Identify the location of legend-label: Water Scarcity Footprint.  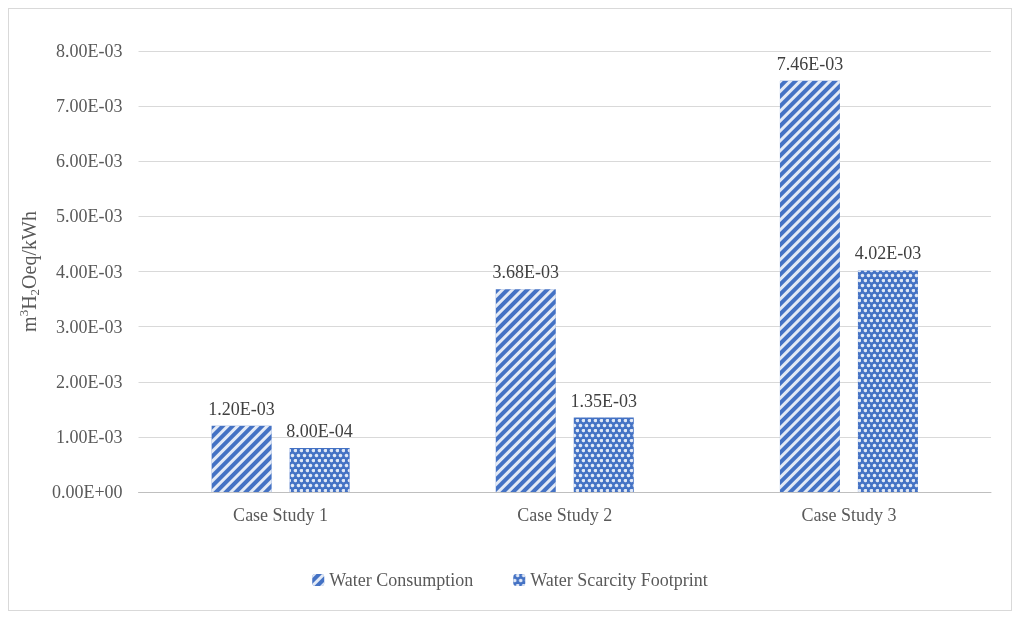
(619, 580).